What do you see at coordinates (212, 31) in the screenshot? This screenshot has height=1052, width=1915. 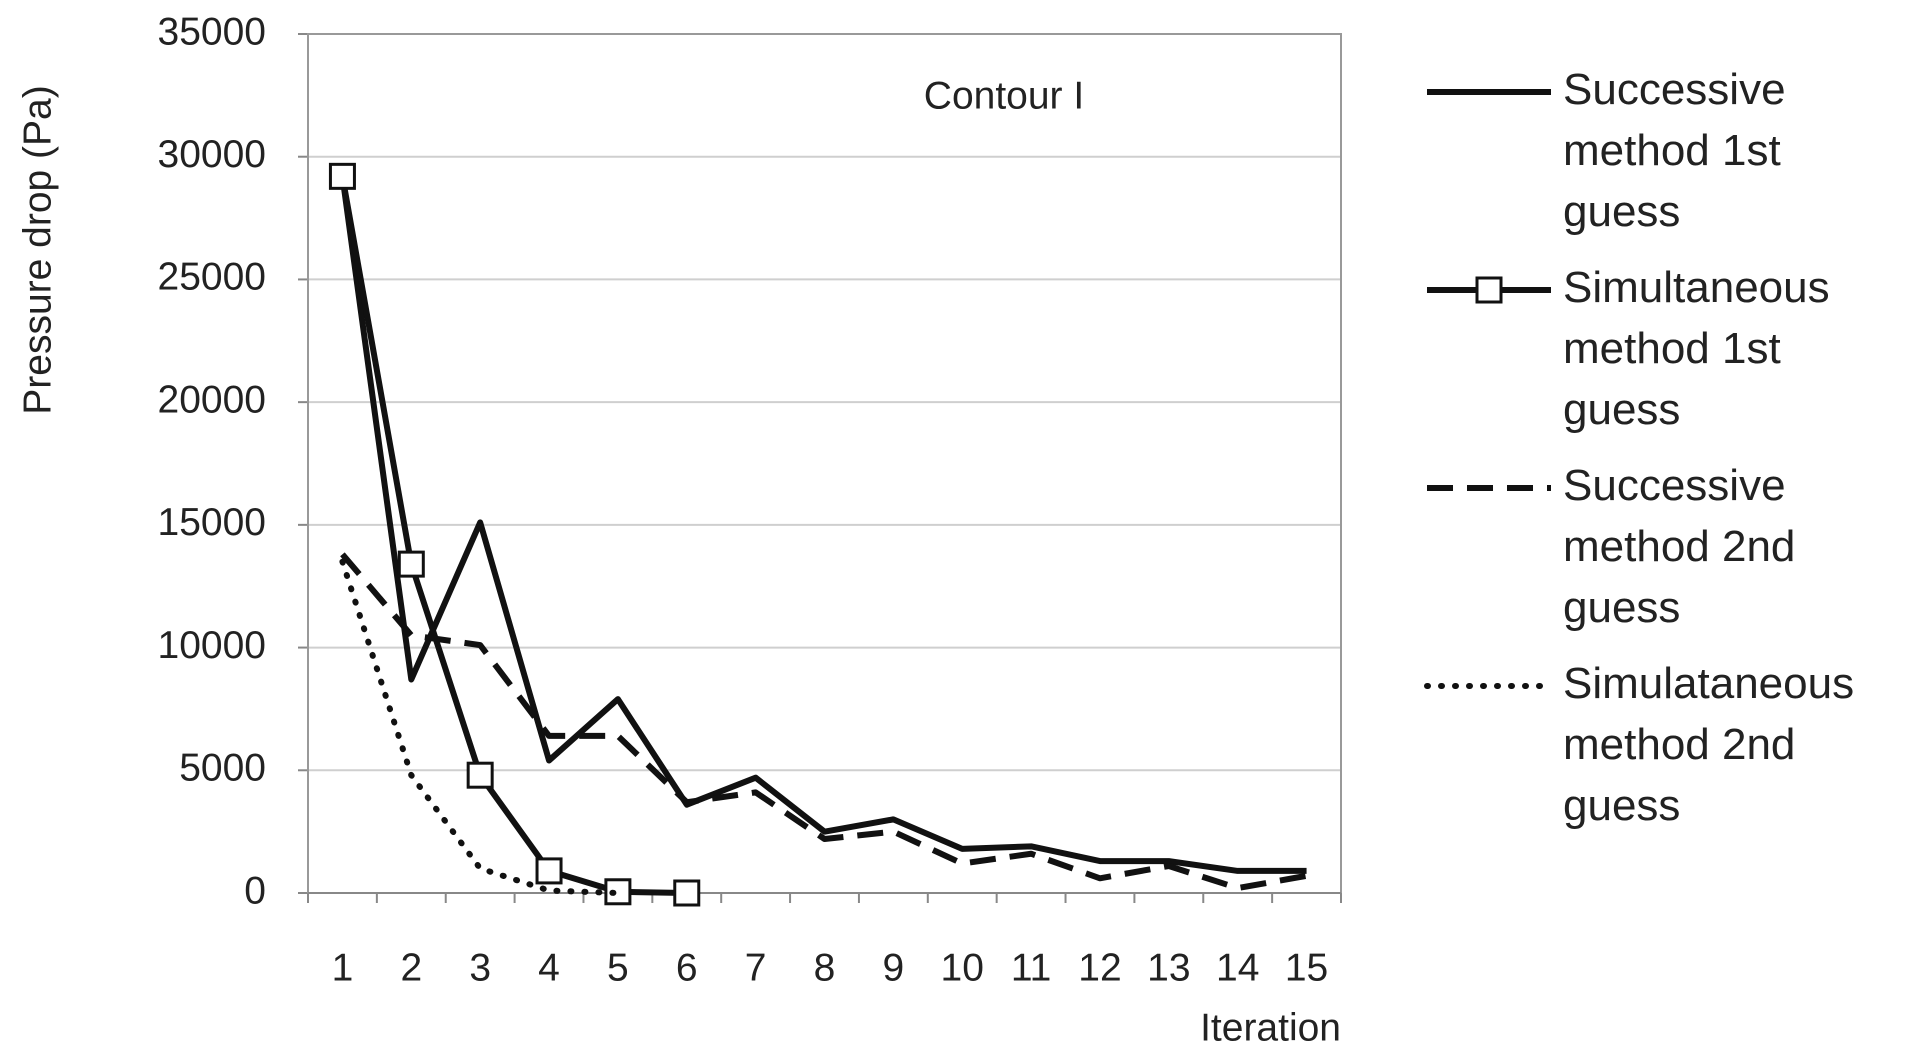 I see `y-tick-label: 35000` at bounding box center [212, 31].